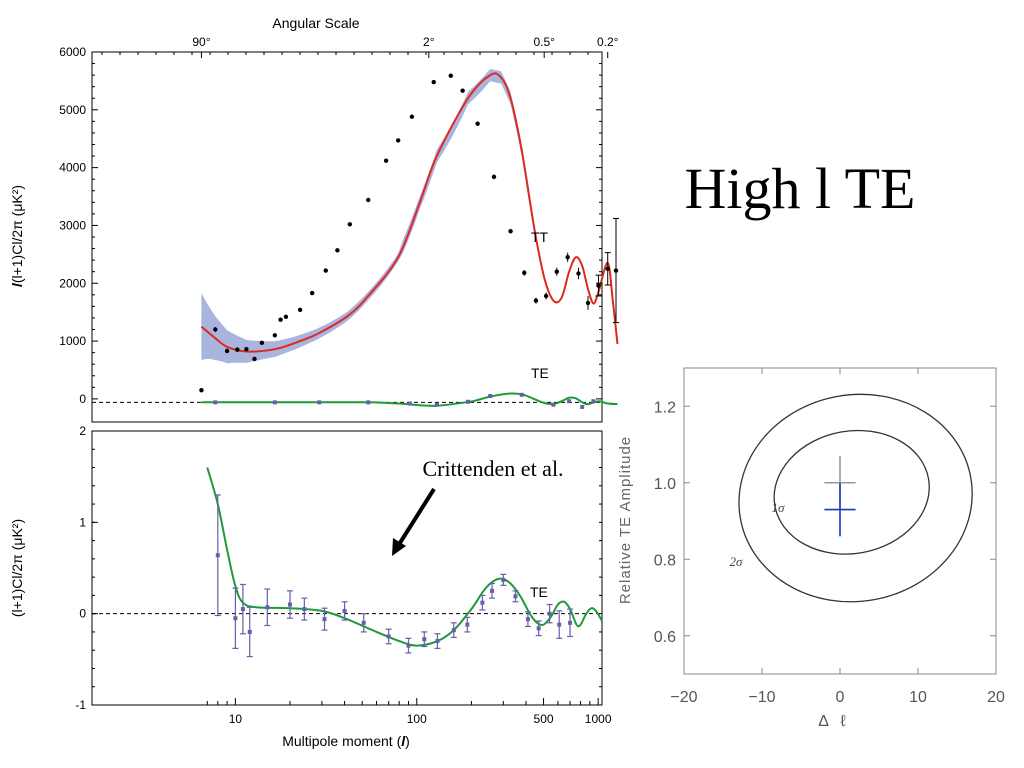  I want to click on x-tick-label: 1000, so click(598, 719).